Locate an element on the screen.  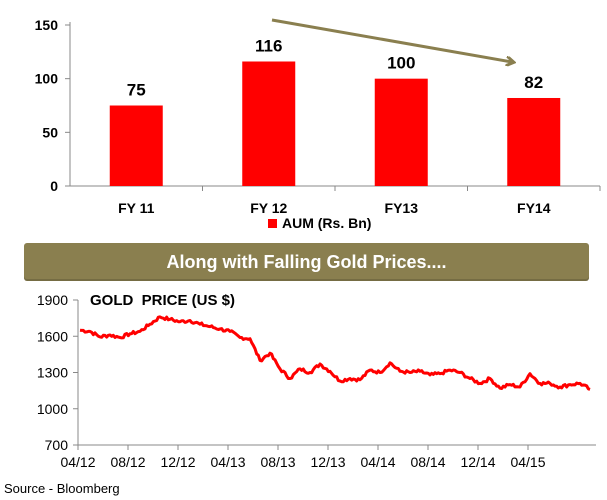
bar-value-label: 116 is located at coordinates (268, 45).